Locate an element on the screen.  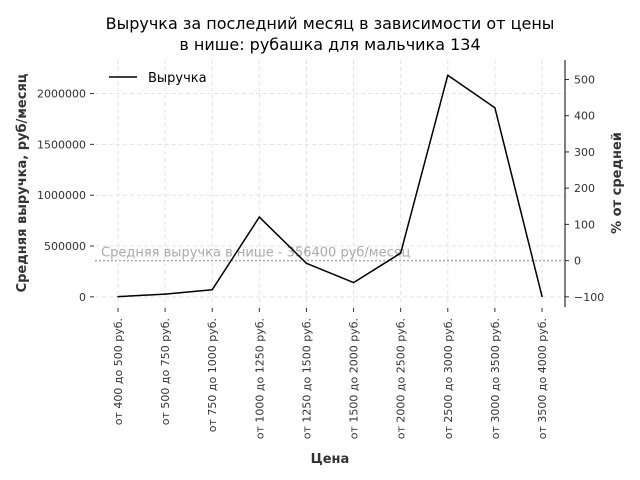
x-tick-label-6: от 2000 до 2500 руб. is located at coordinates (401, 378).